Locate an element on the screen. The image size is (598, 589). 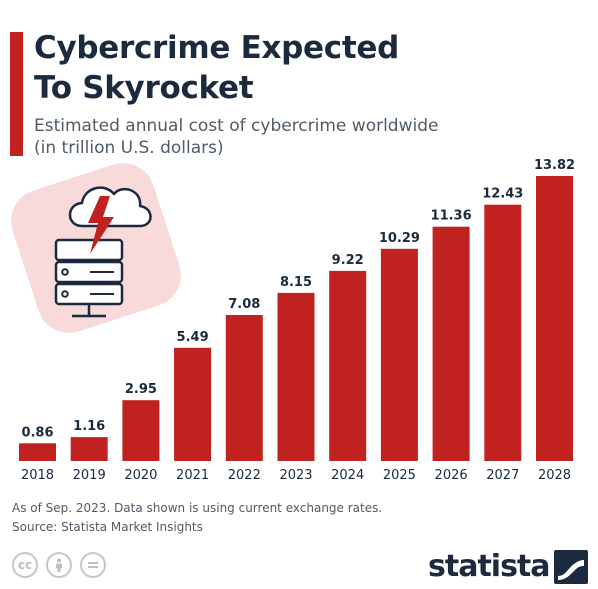
bar-2024 is located at coordinates (348, 365).